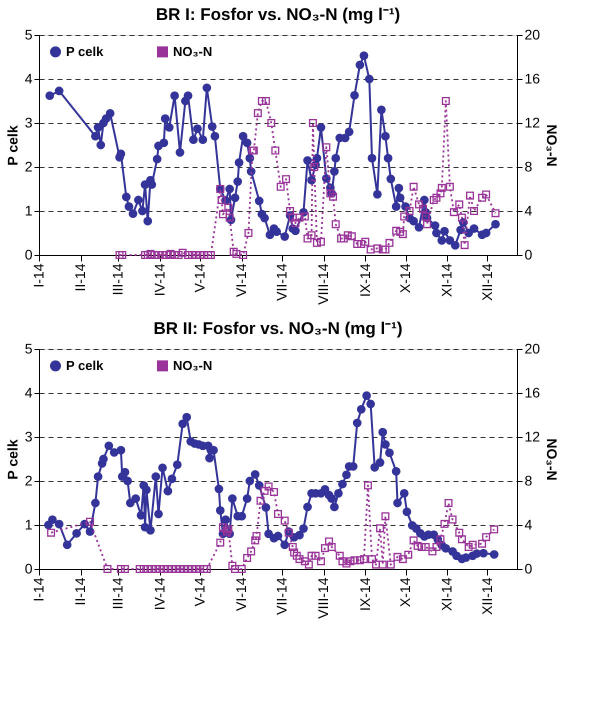 Image resolution: width=612 pixels, height=711 pixels. I want to click on chart-title: BR II: Fosfor vs. NO₃-N (mg l⁻¹), so click(278, 328).